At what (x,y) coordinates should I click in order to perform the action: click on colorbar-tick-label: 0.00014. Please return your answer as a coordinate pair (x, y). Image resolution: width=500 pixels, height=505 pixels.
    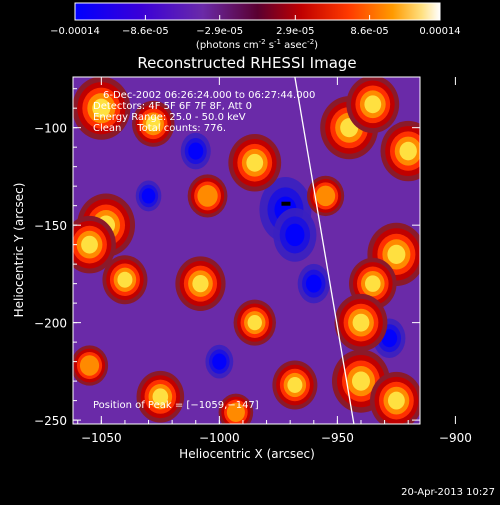
    Looking at the image, I should click on (439, 31).